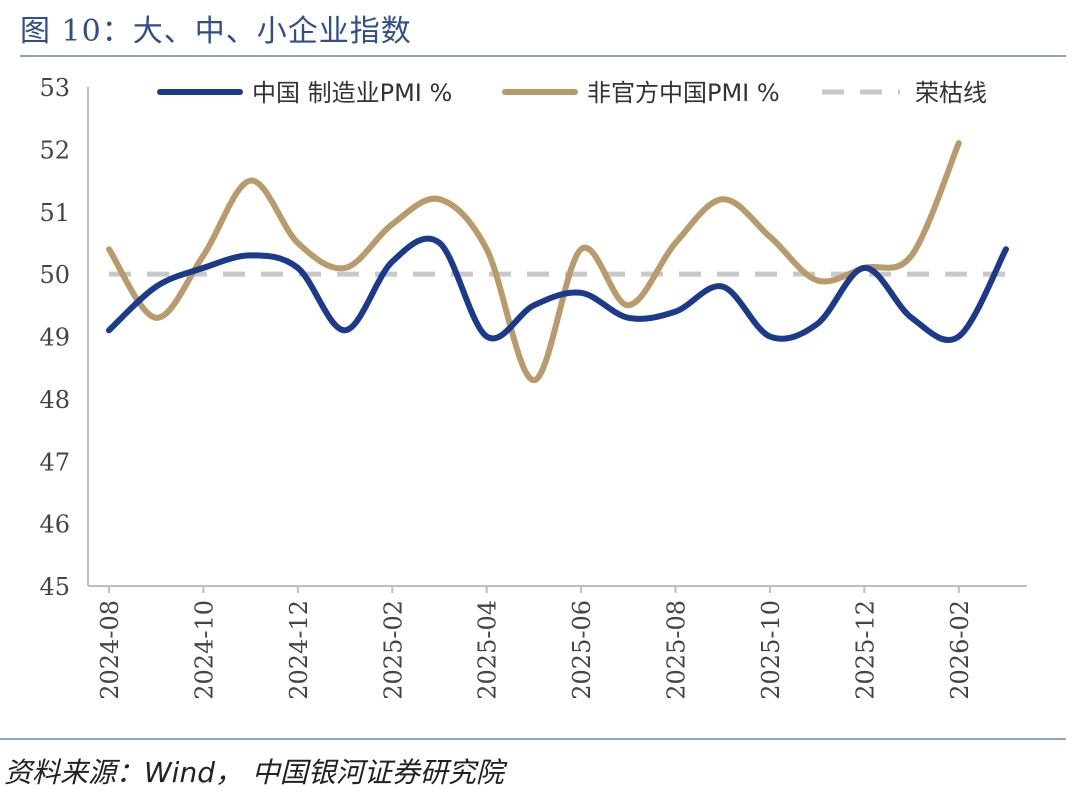 This screenshot has width=1080, height=792. Describe the element at coordinates (572, 93) in the screenshot. I see `chart-legend: 中国 制造业PMI % 非官方中国PMI % 荣枯线` at that location.